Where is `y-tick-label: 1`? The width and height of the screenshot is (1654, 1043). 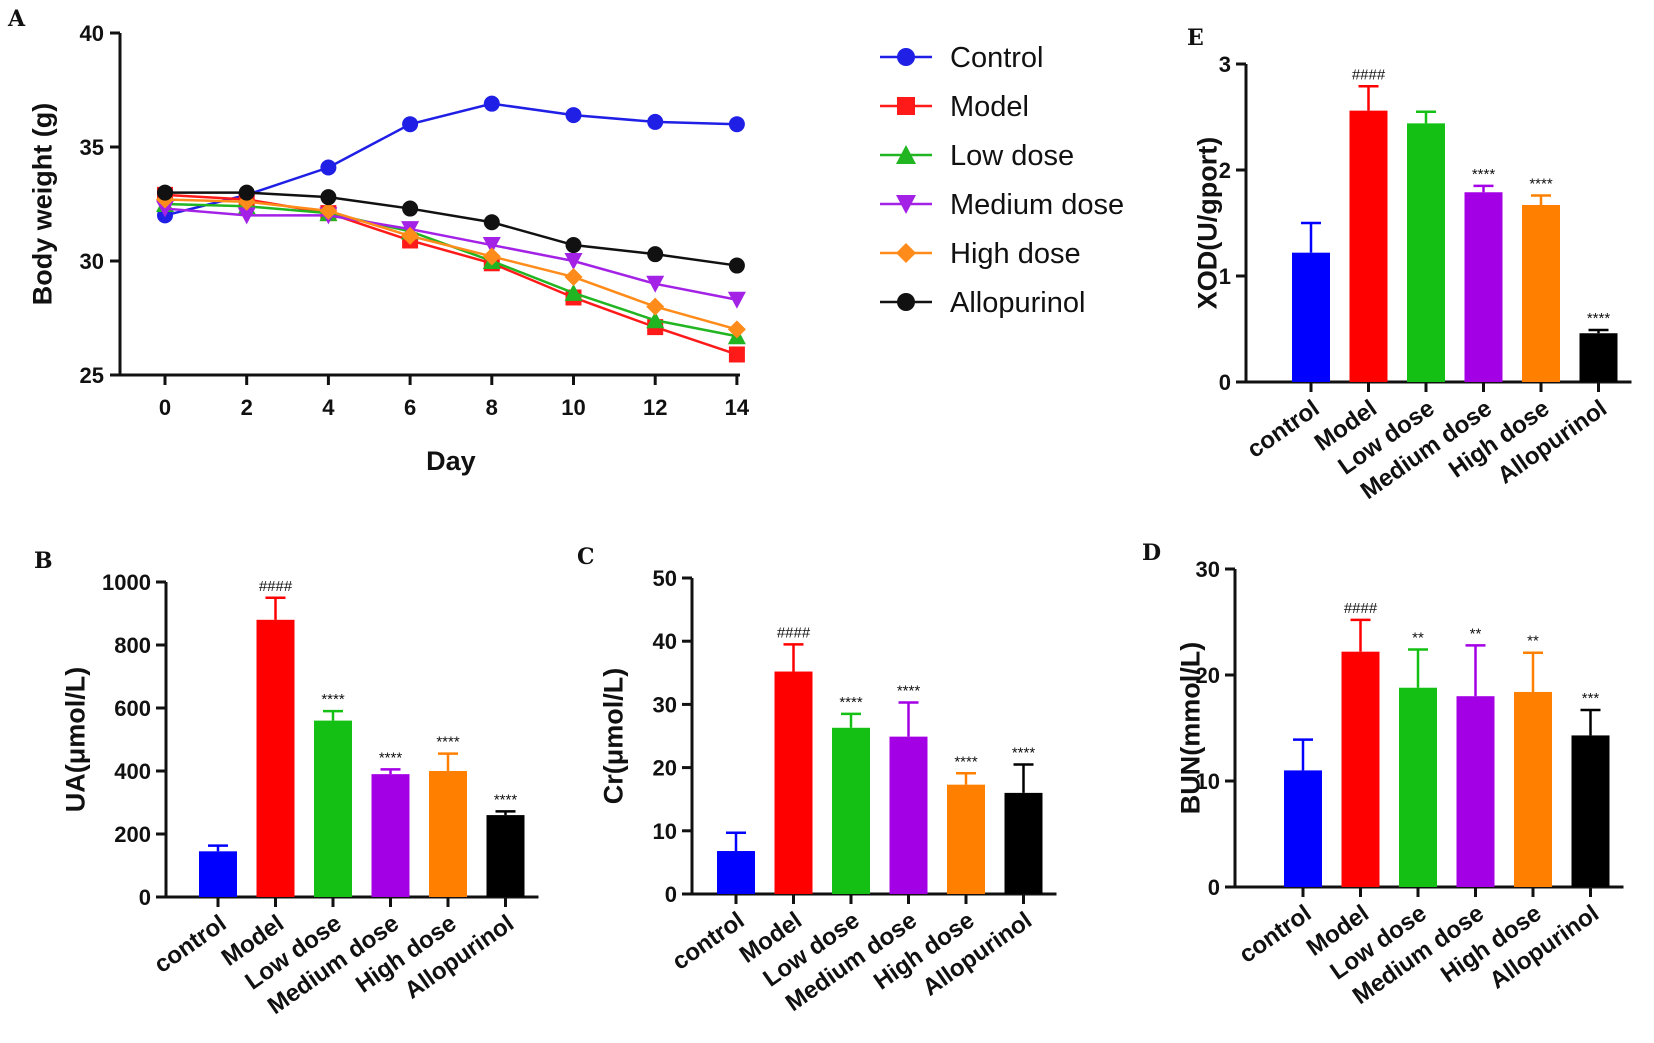
y-tick-label: 1 is located at coordinates (1225, 276).